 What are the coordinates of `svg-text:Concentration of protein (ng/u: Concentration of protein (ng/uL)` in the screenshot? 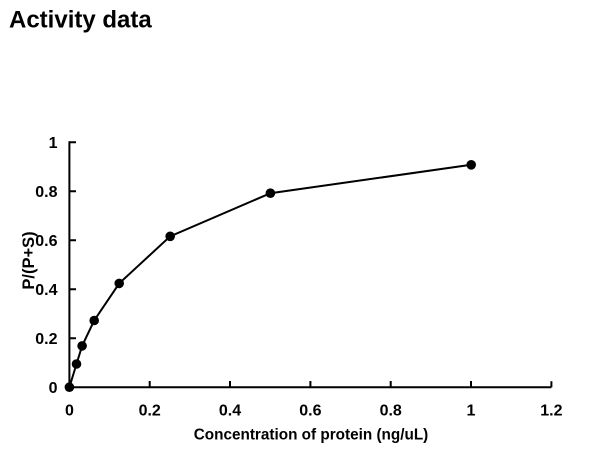 It's located at (311, 434).